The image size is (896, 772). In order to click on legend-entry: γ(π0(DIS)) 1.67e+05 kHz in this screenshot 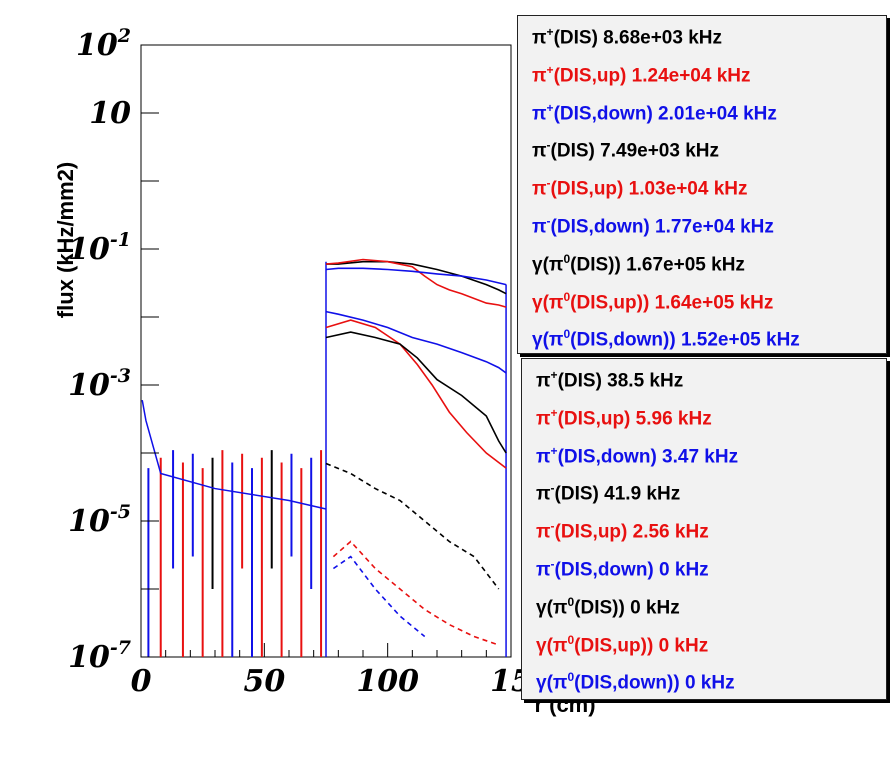, I will do `click(638, 263)`.